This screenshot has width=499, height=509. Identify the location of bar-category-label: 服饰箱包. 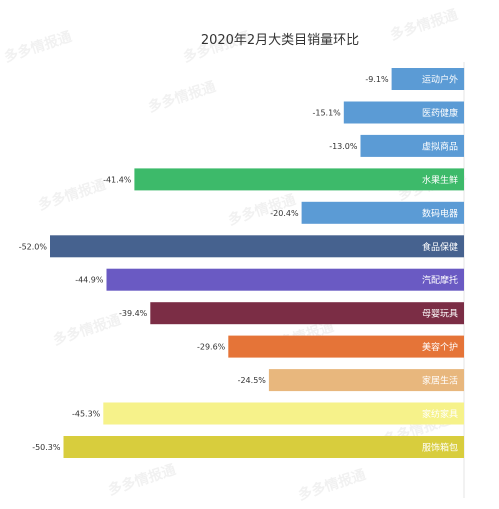
(440, 448).